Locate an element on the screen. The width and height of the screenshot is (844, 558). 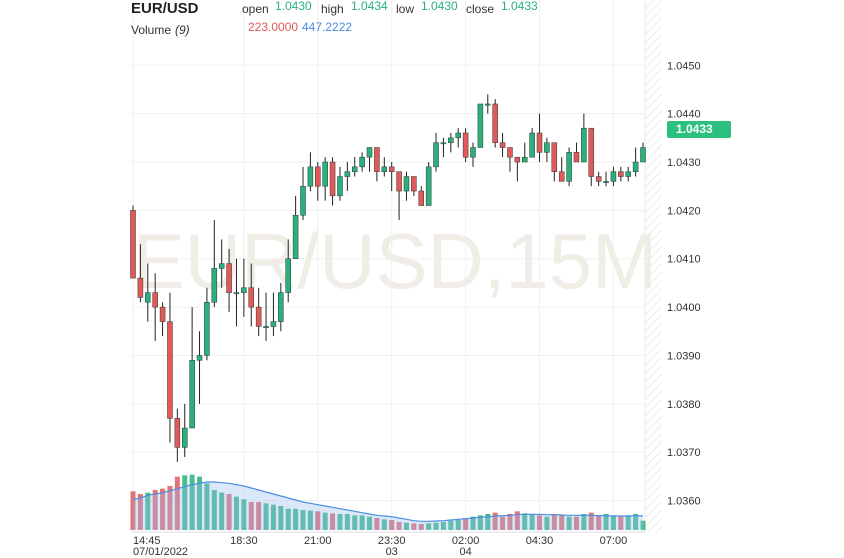
volume-label: Volume is located at coordinates (151, 30).